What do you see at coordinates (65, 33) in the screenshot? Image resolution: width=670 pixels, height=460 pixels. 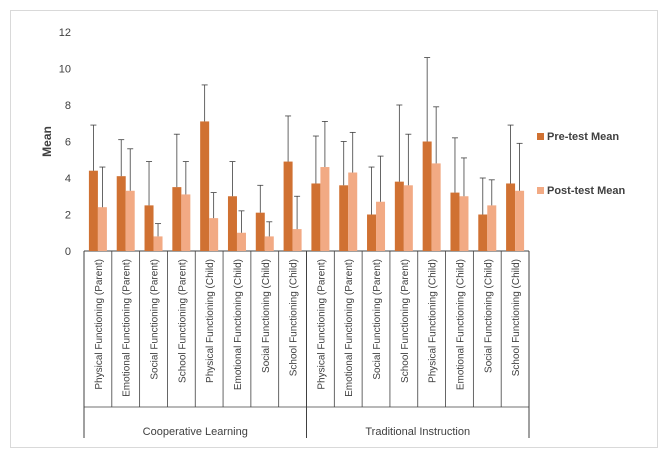 I see `y-tick-label: 12` at bounding box center [65, 33].